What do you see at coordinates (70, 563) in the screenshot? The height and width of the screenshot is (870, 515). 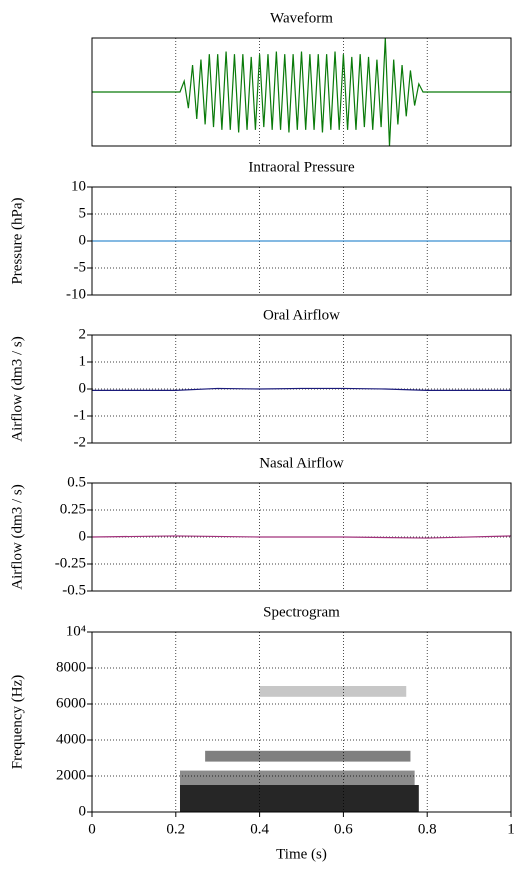 I see `y-tick-label: -0.25` at bounding box center [70, 563].